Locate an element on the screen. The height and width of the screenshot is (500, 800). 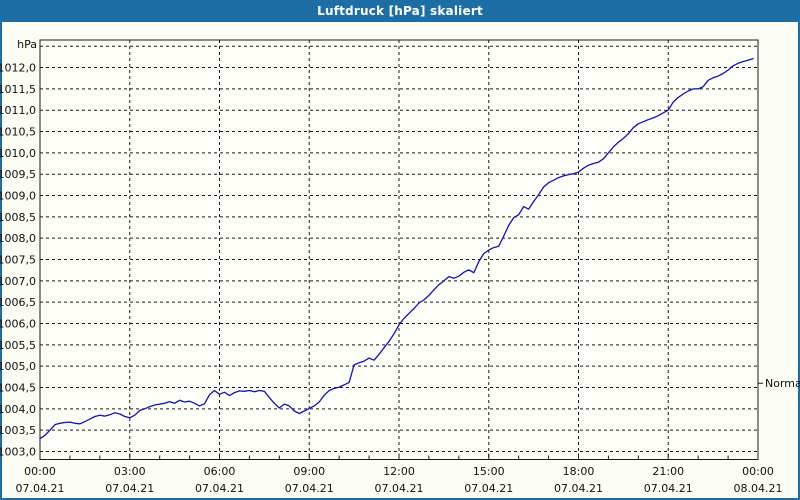
y-tick-label: 1008,0 is located at coordinates (18, 238).